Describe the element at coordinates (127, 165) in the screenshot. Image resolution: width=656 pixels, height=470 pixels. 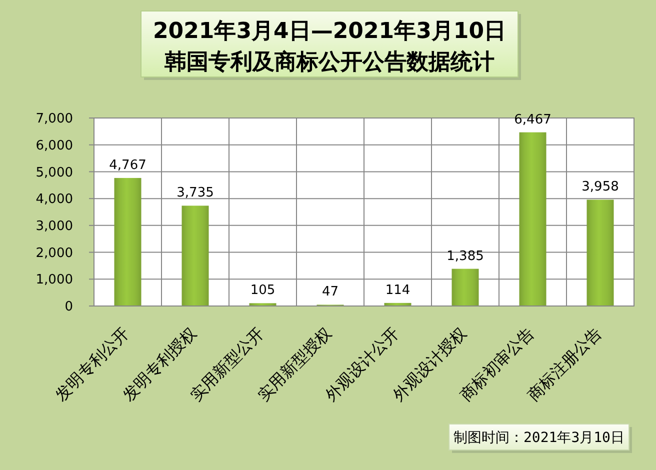
I see `data-label: 4,767` at that location.